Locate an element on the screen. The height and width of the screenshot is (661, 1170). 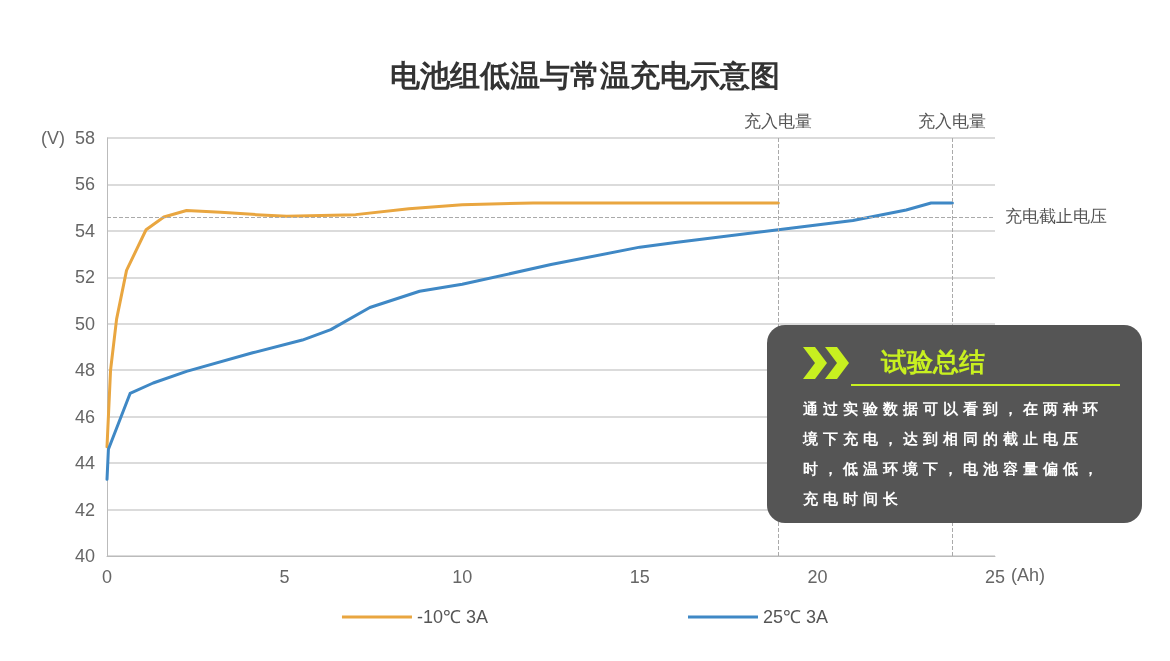
annotation: 通过实验数据可以看到，在两种环境下充电，达到相同的截止电压时，低温环境下，电池容量偏低，充电时间长 is located at coordinates (953, 454).